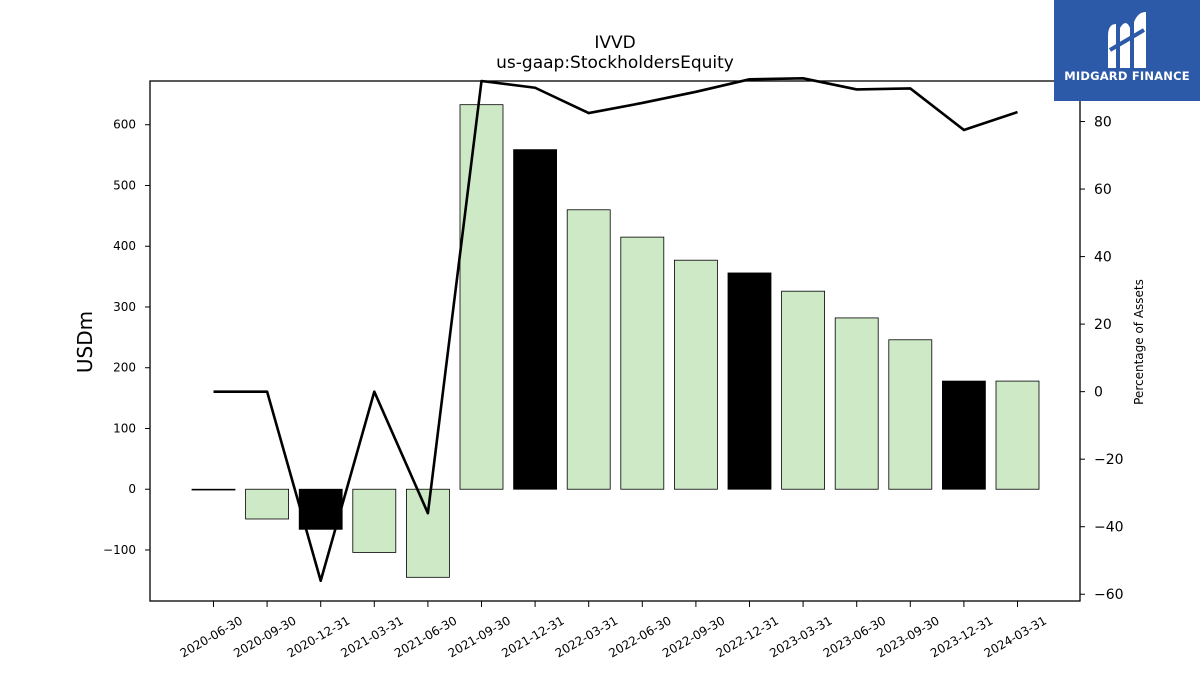 Image resolution: width=1200 pixels, height=675 pixels. Describe the element at coordinates (124, 307) in the screenshot. I see `y-tick-label: 300` at that location.